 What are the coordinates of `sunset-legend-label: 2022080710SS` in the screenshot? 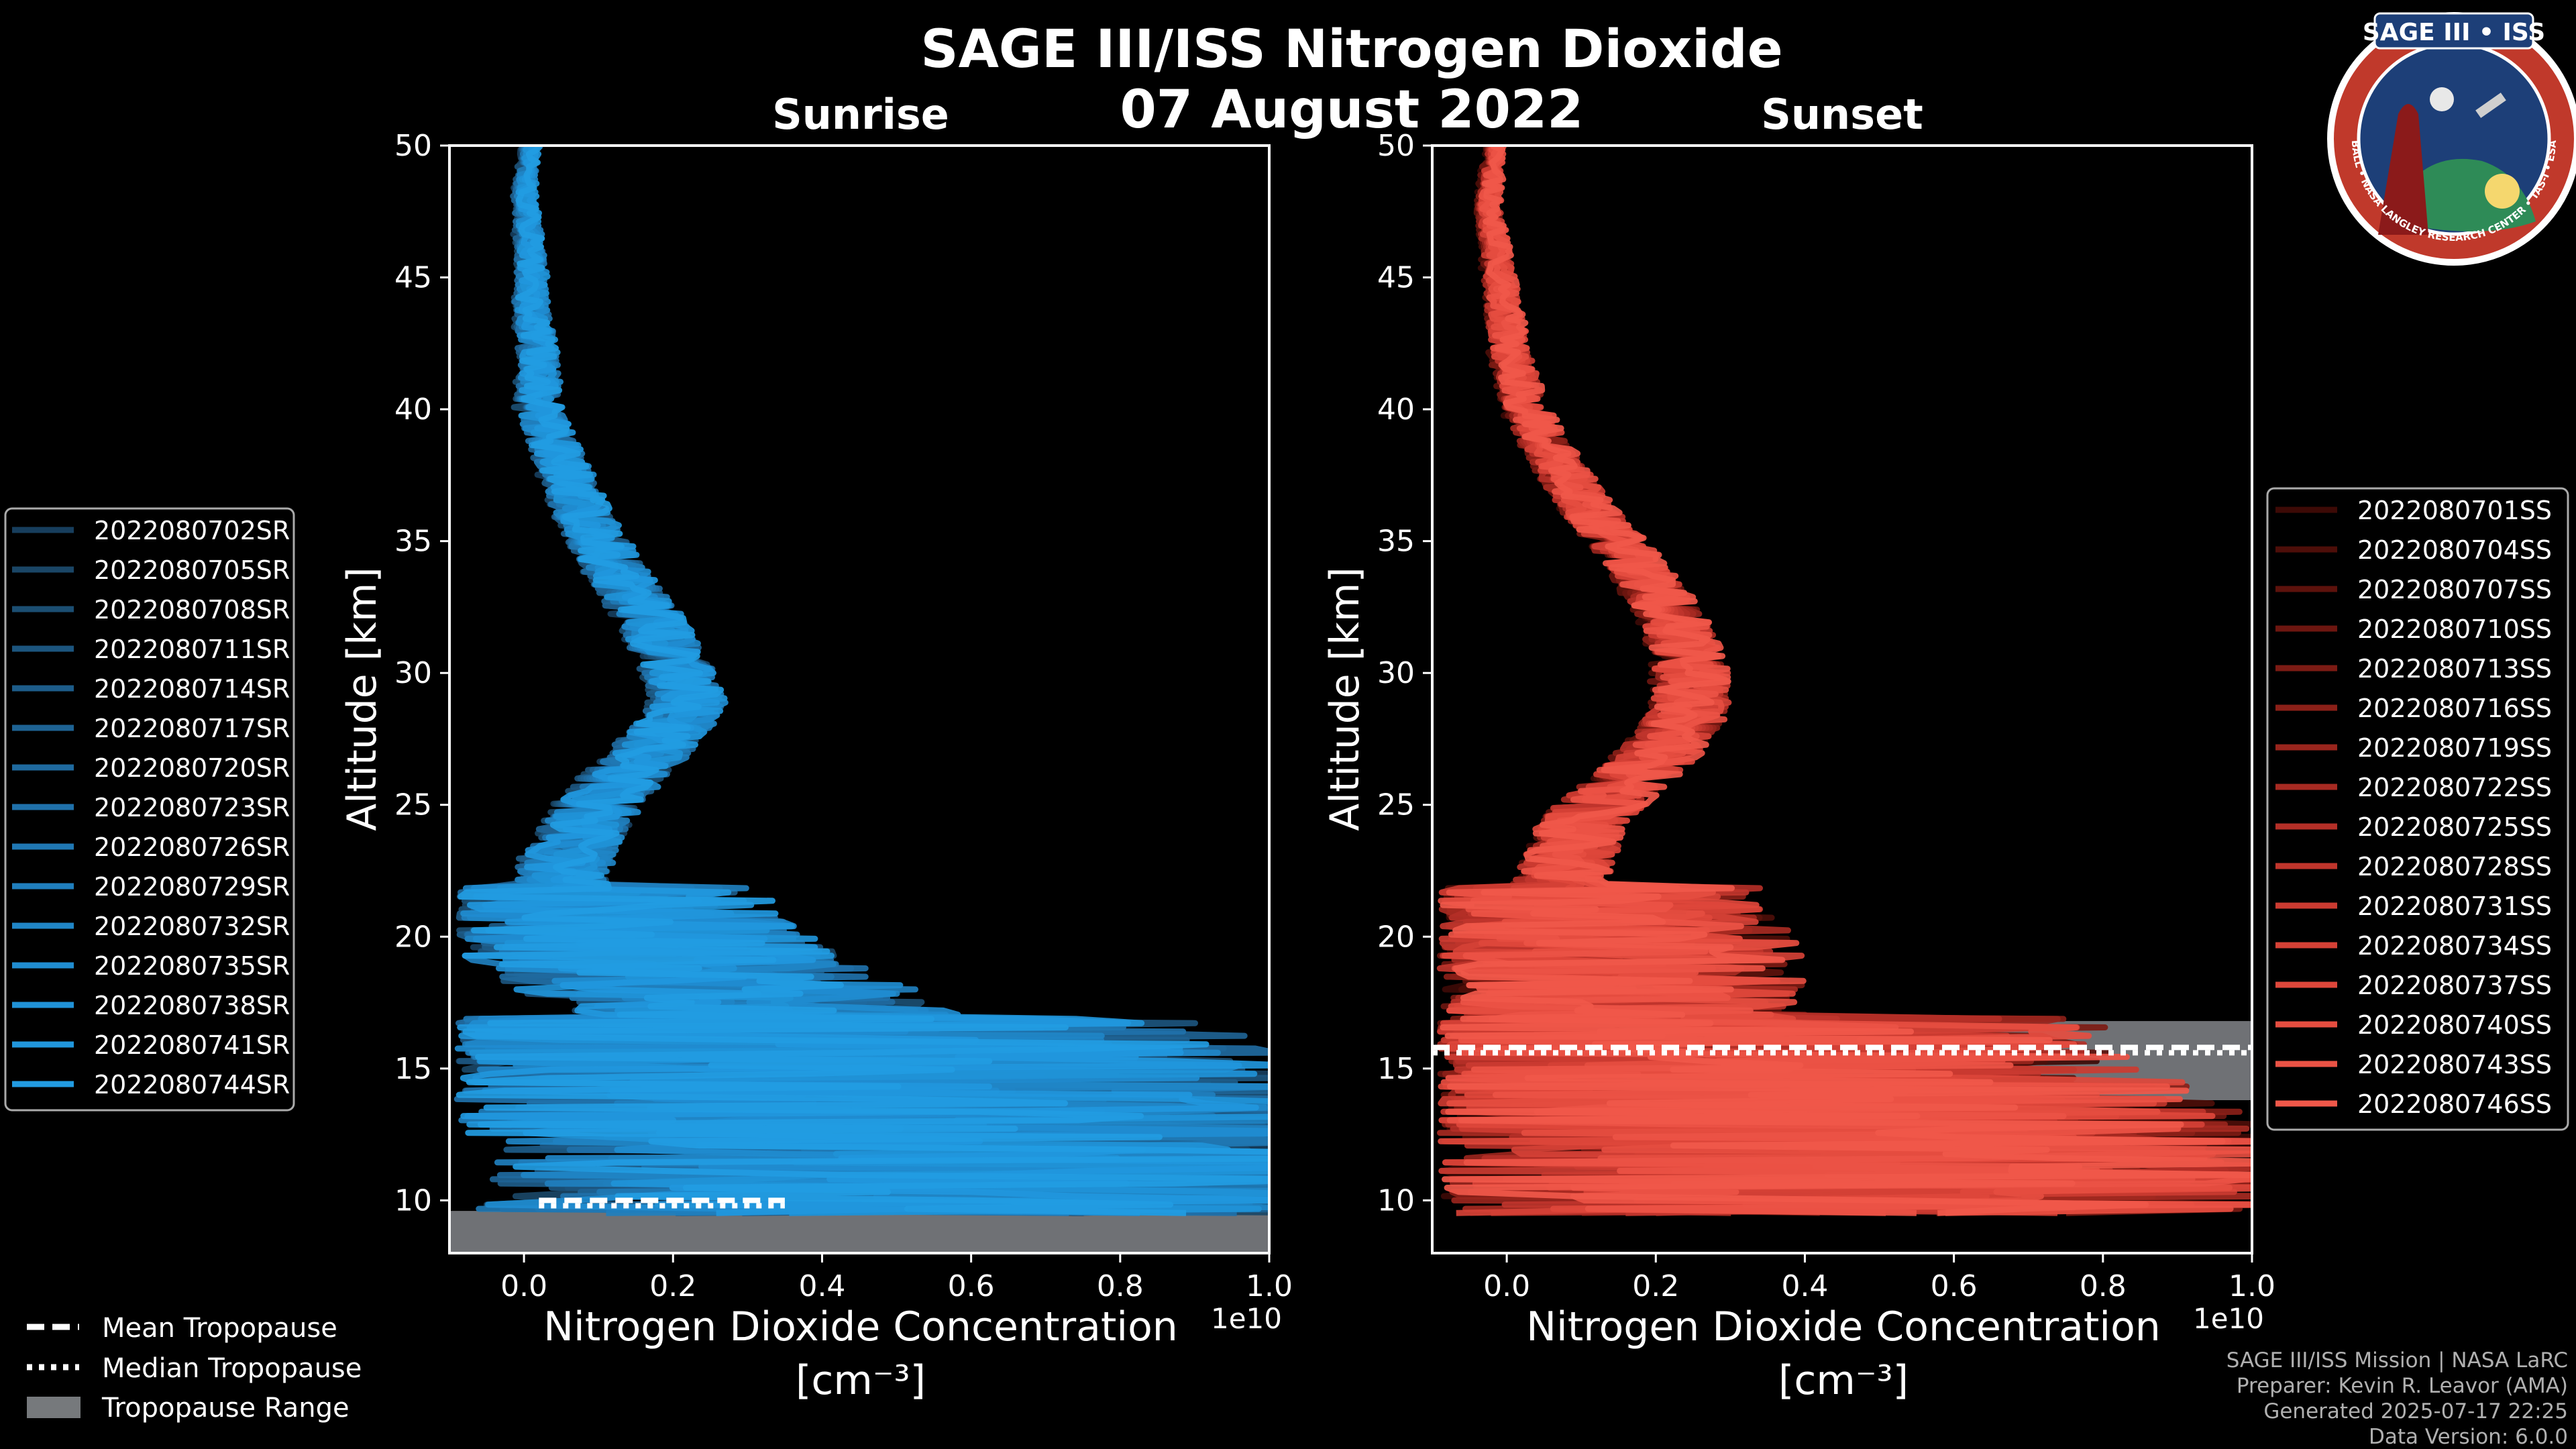 It's located at (2454, 629).